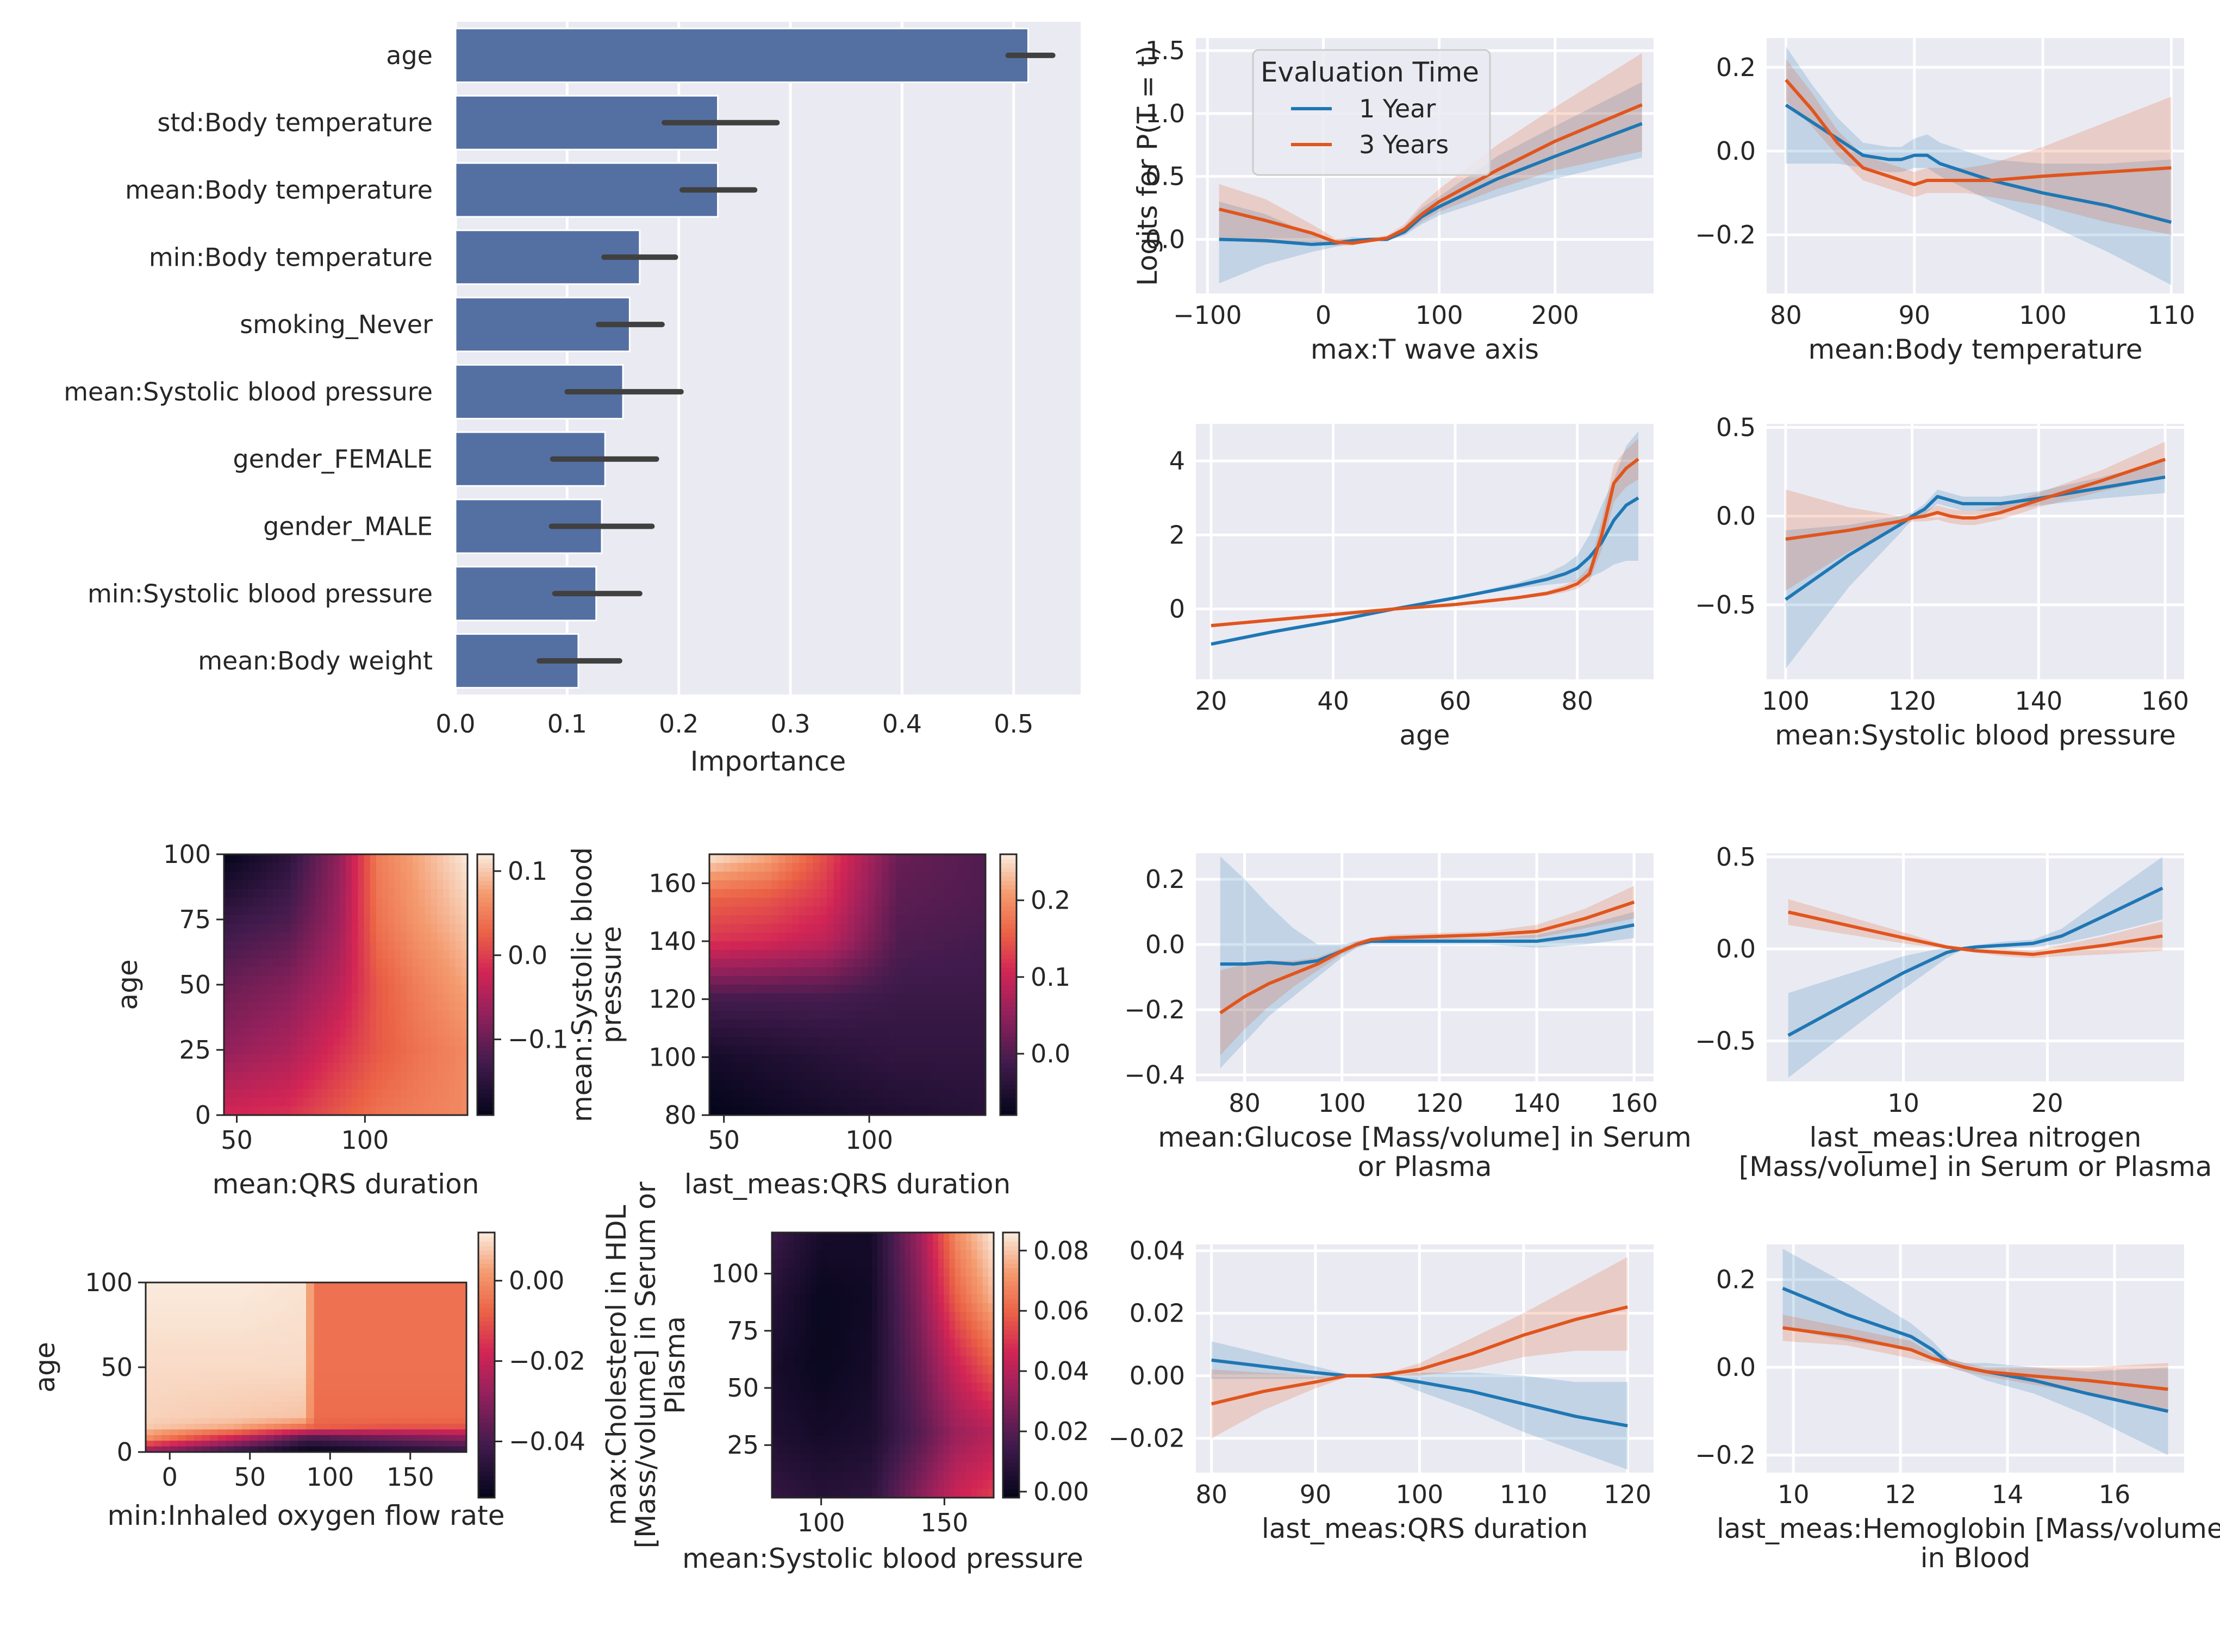 This screenshot has width=2220, height=1652. I want to click on x-axis-title: mean:Systolic blood pressure, so click(1976, 735).